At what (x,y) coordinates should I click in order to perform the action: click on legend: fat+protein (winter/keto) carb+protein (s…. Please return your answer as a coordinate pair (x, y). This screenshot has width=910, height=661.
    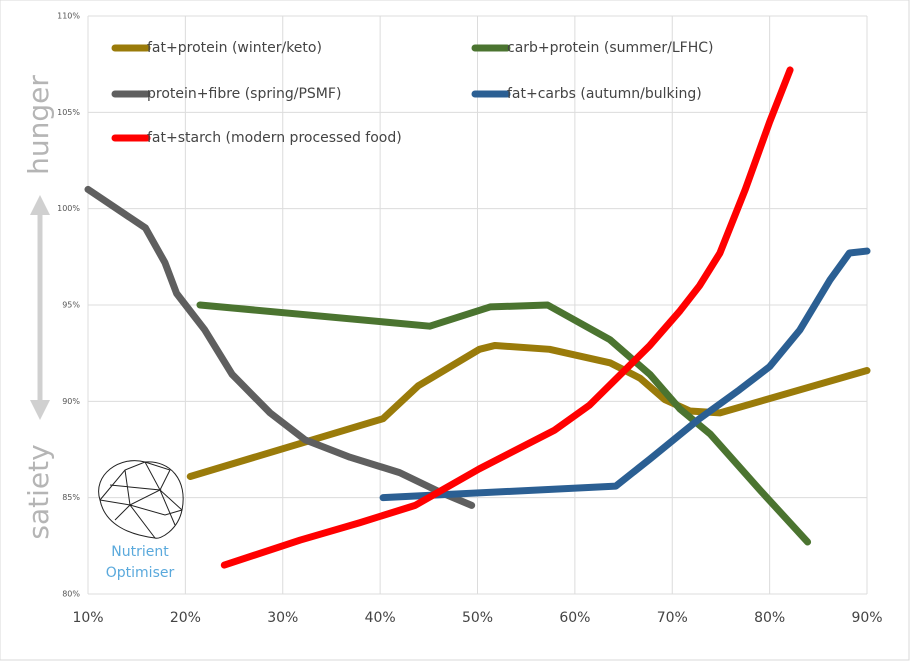
    Looking at the image, I should click on (412, 93).